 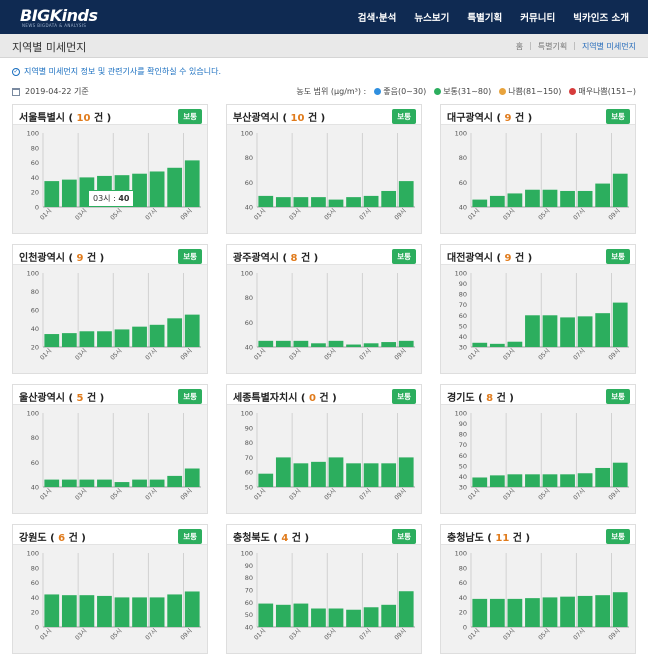 I want to click on article-count: 9, so click(x=508, y=258).